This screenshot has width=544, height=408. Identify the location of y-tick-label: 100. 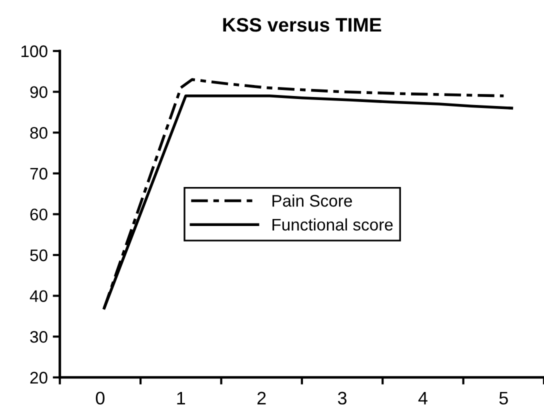
(35, 51).